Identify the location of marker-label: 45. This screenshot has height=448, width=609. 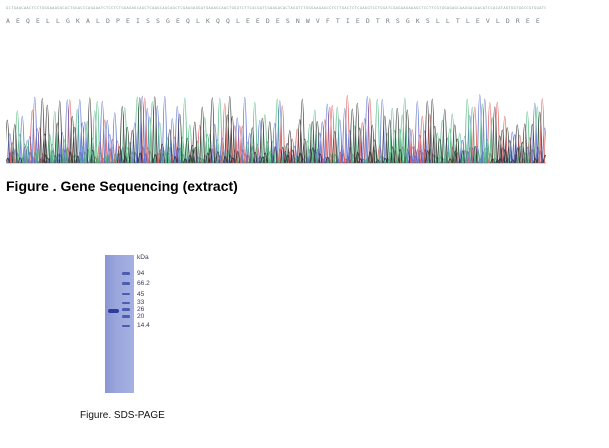
(141, 294).